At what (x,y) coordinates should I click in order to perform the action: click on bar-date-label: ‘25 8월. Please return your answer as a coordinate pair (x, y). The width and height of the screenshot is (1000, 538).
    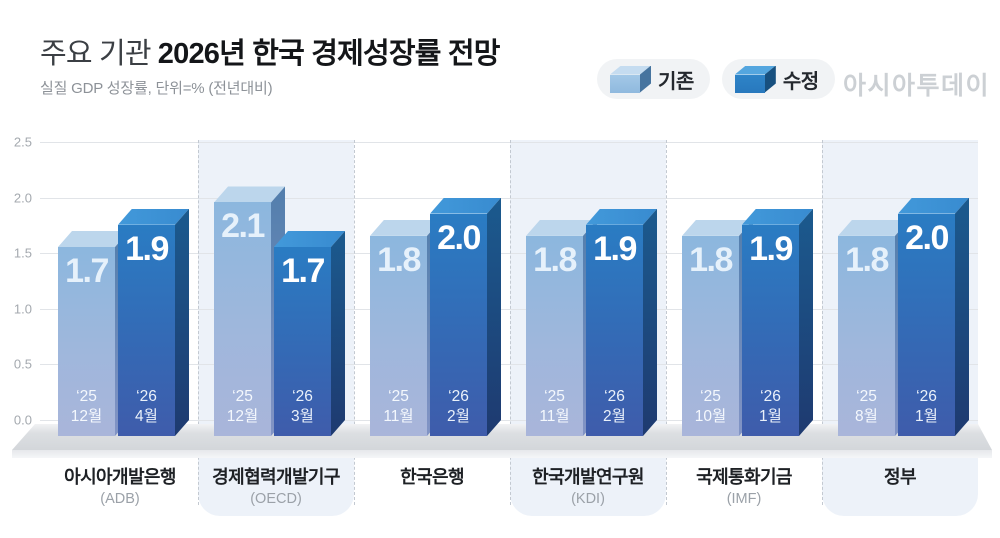
    Looking at the image, I should click on (866, 407).